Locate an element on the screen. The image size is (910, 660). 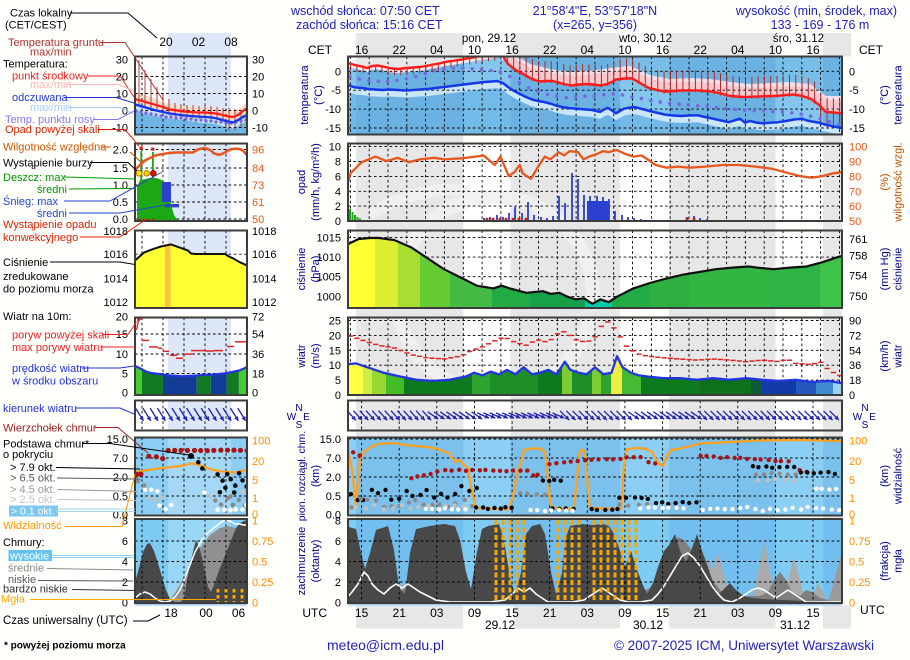
svg-text: (oktanty) is located at coordinates (316, 561).